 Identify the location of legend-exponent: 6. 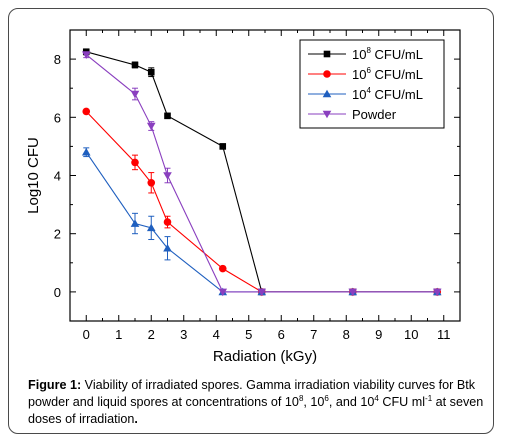
(368, 70).